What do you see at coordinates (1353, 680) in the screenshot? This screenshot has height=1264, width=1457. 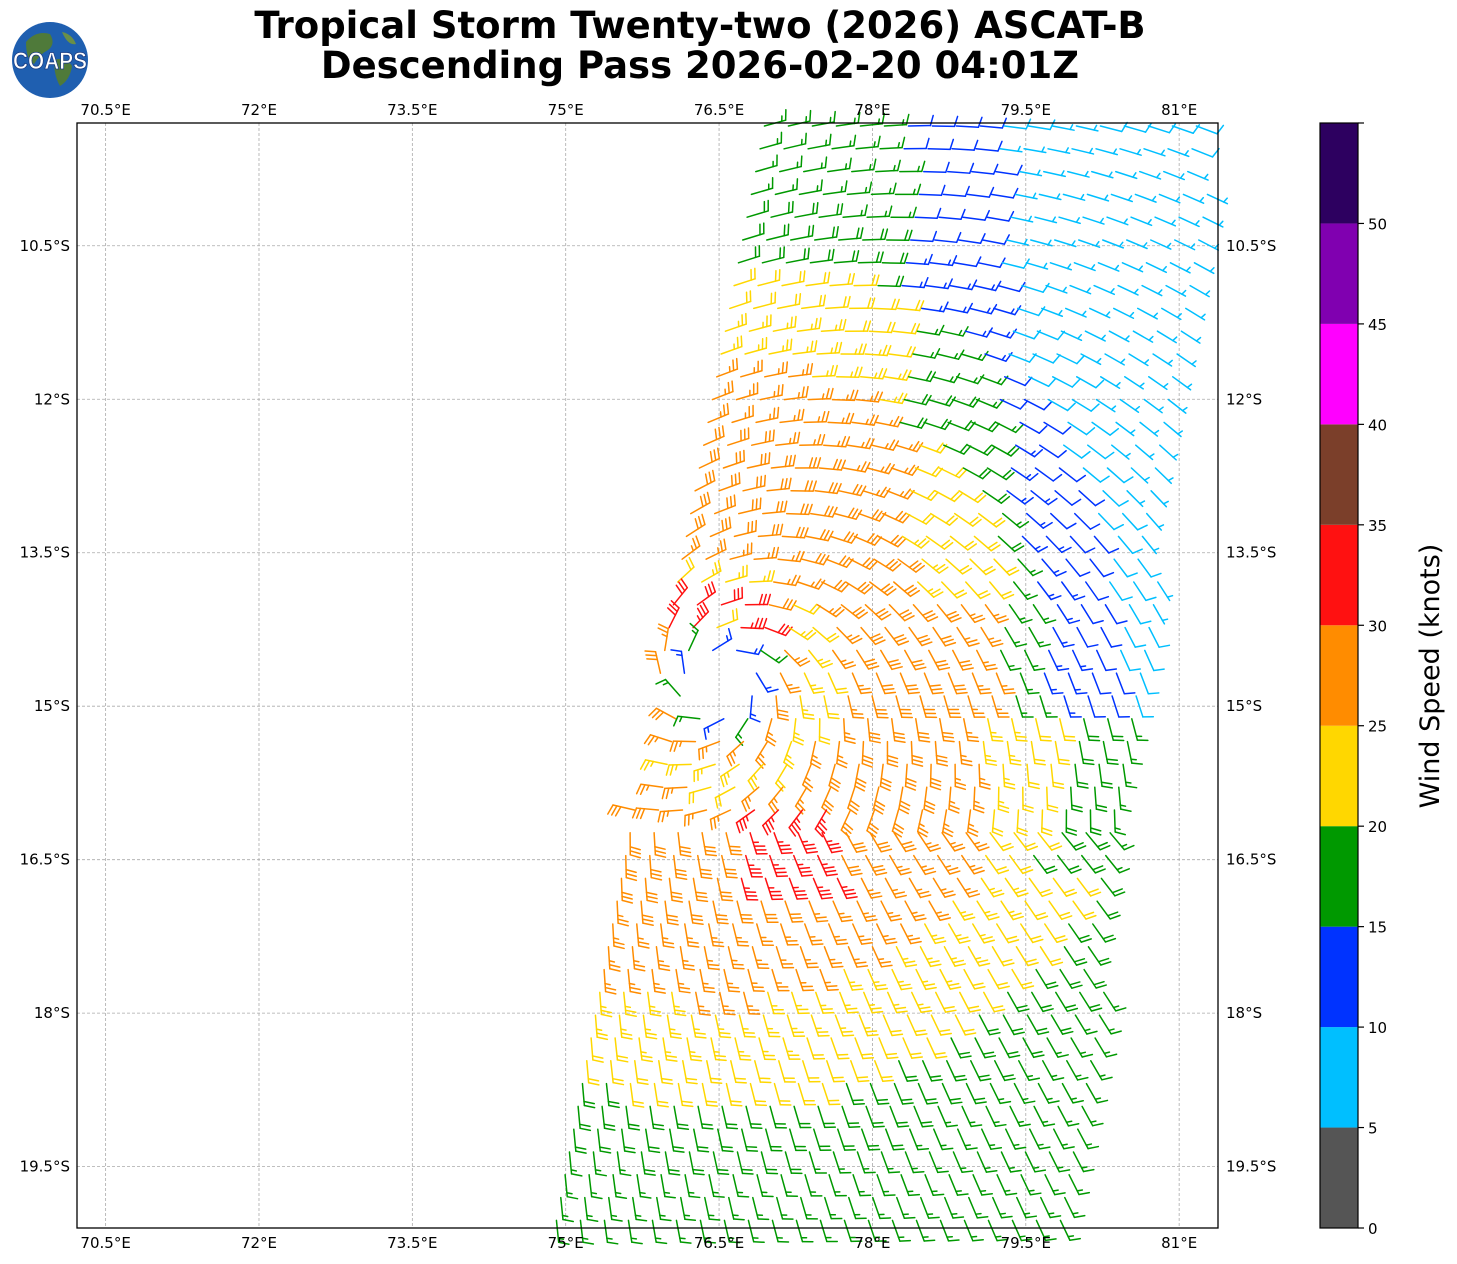 I see `colorbar: 0 5 10 15 20 25 30 35 40 45 50` at bounding box center [1353, 680].